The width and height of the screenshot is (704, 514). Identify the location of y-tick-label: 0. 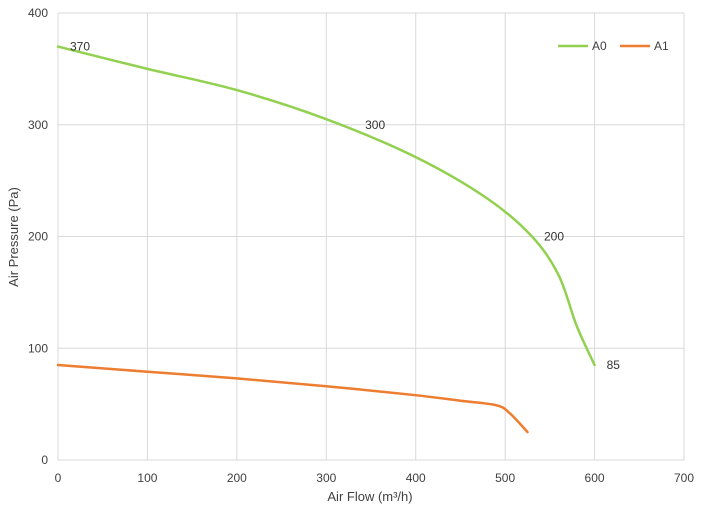
(44, 460).